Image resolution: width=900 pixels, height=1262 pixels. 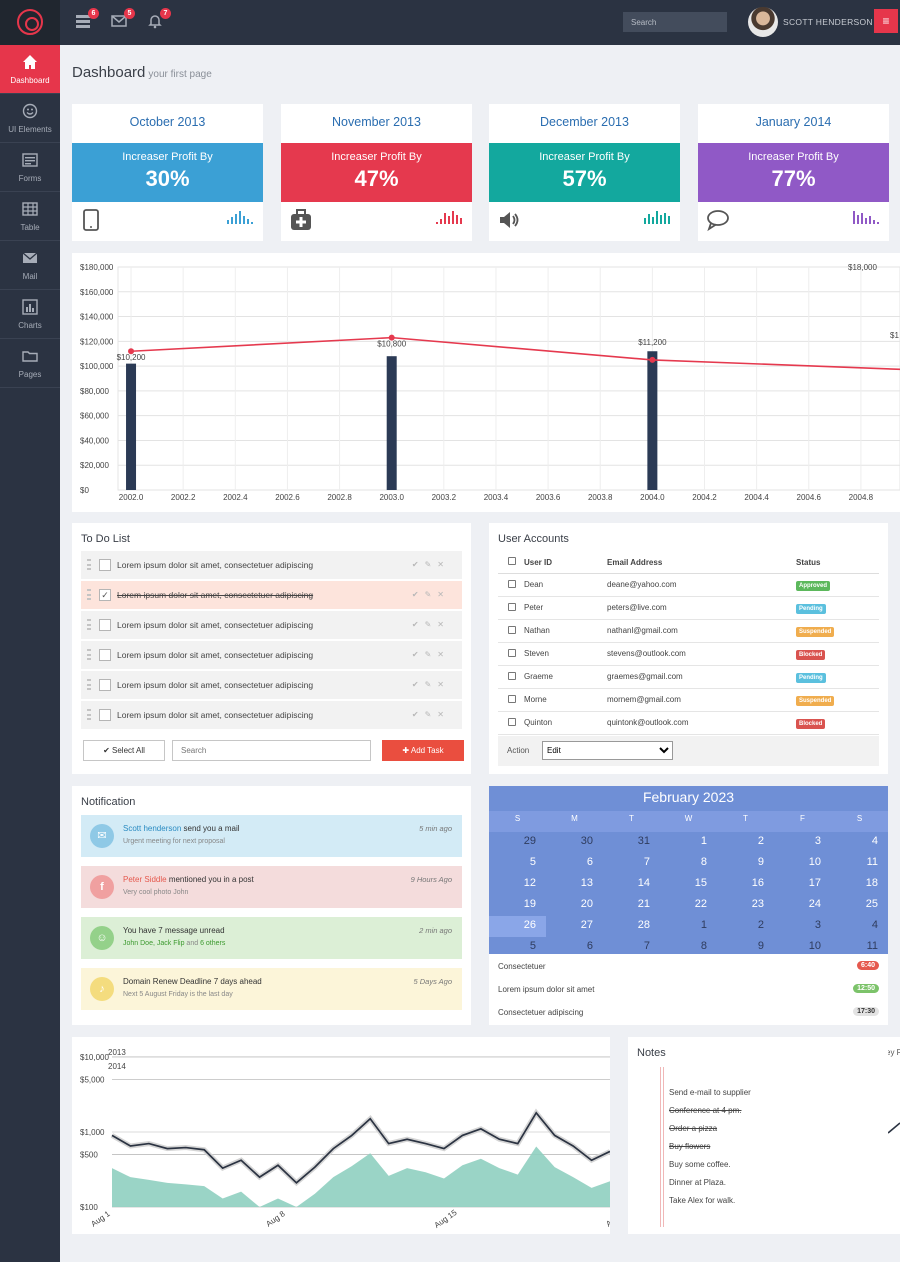 What do you see at coordinates (529, 904) in the screenshot?
I see `calendar-day: 19` at bounding box center [529, 904].